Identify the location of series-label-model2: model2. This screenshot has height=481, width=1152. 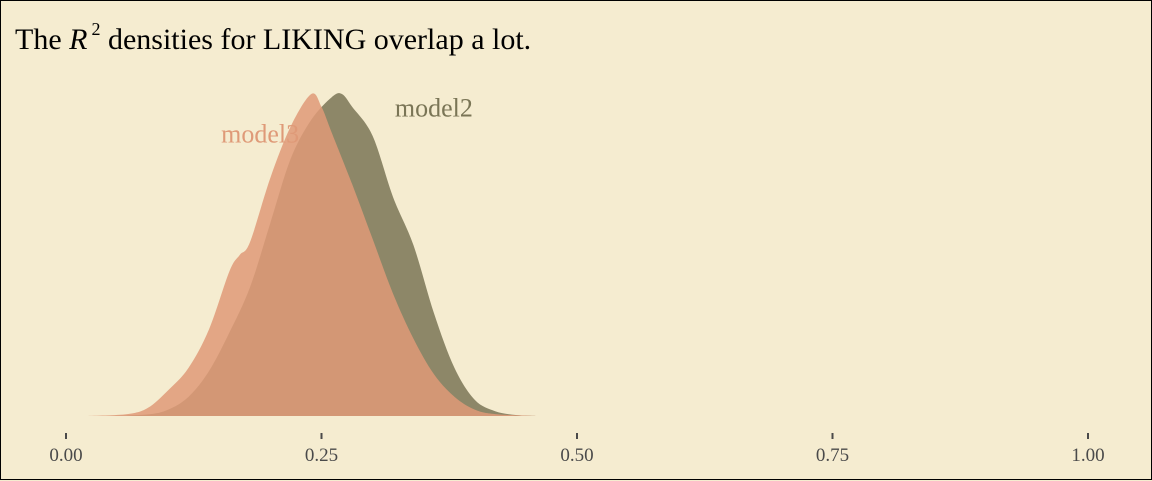
(434, 108).